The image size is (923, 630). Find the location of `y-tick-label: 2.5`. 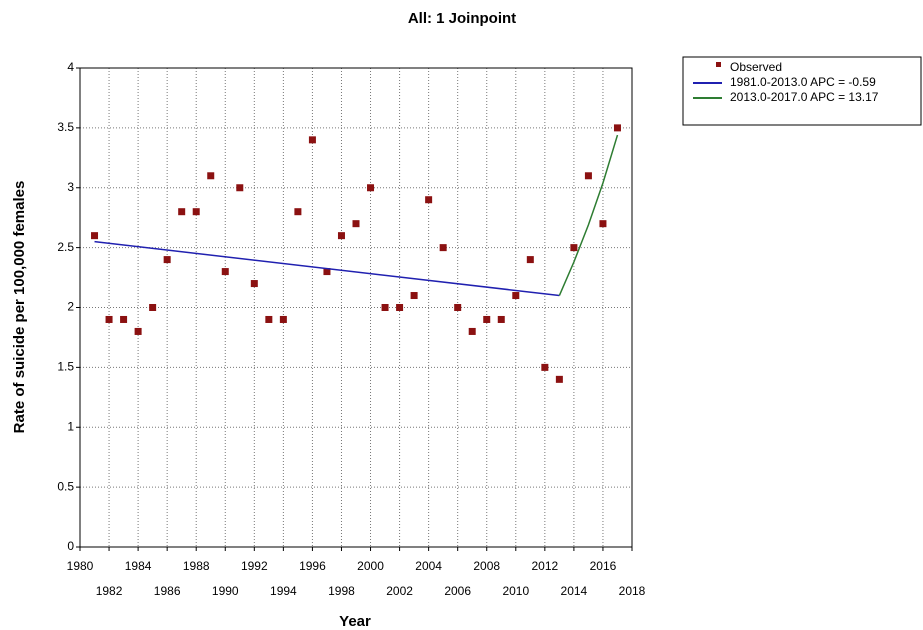

y-tick-label: 2.5 is located at coordinates (65, 247).